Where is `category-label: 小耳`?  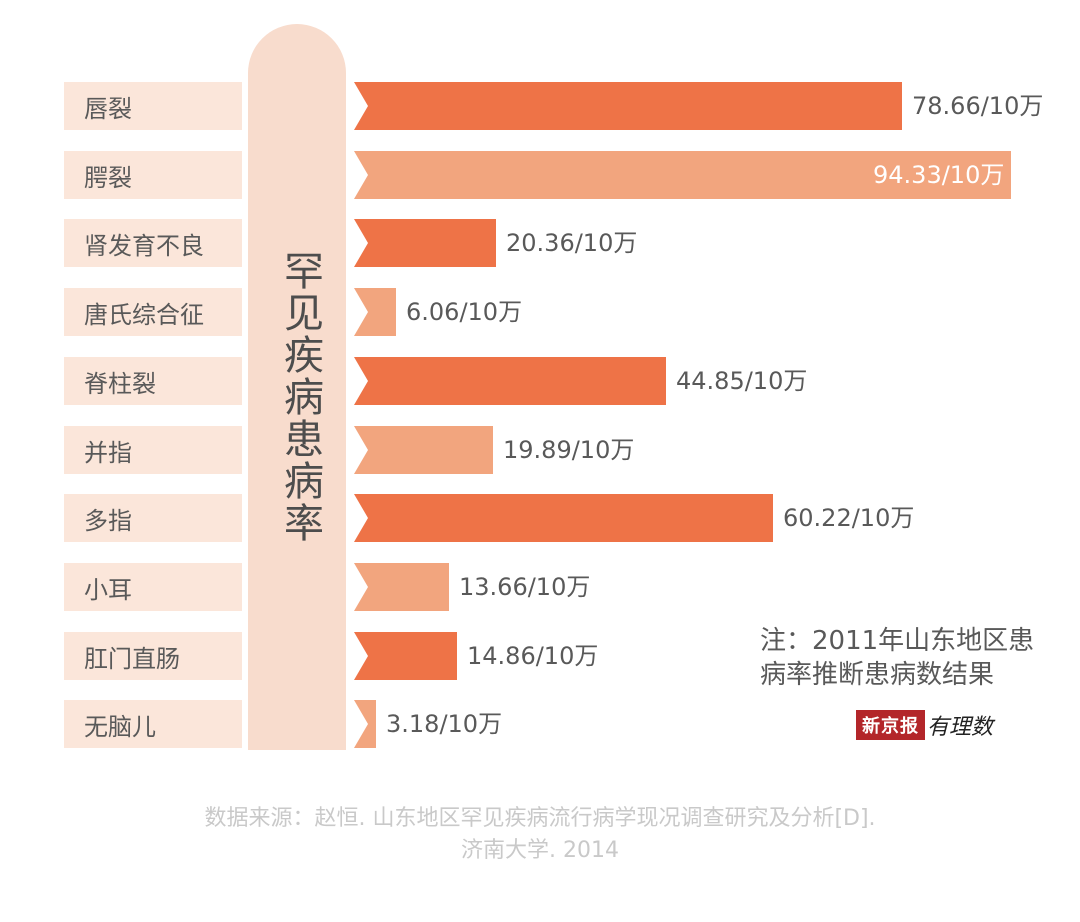
category-label: 小耳 is located at coordinates (153, 587).